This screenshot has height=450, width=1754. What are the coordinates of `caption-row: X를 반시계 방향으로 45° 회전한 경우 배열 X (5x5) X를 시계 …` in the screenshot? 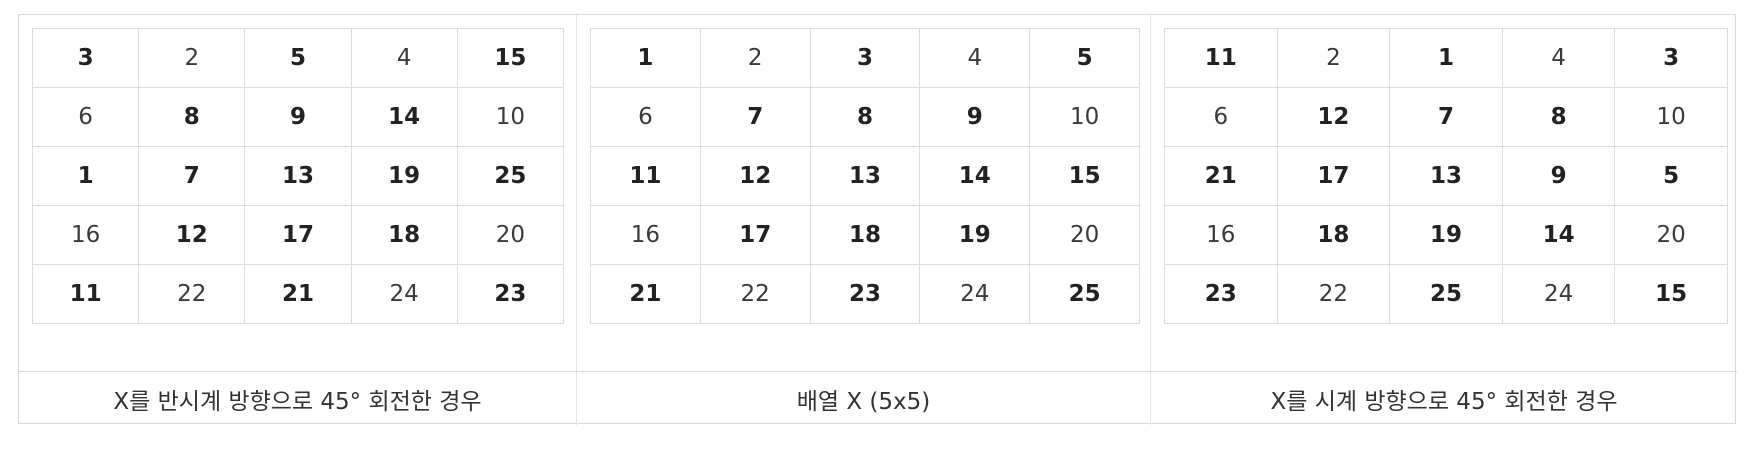 It's located at (878, 398).